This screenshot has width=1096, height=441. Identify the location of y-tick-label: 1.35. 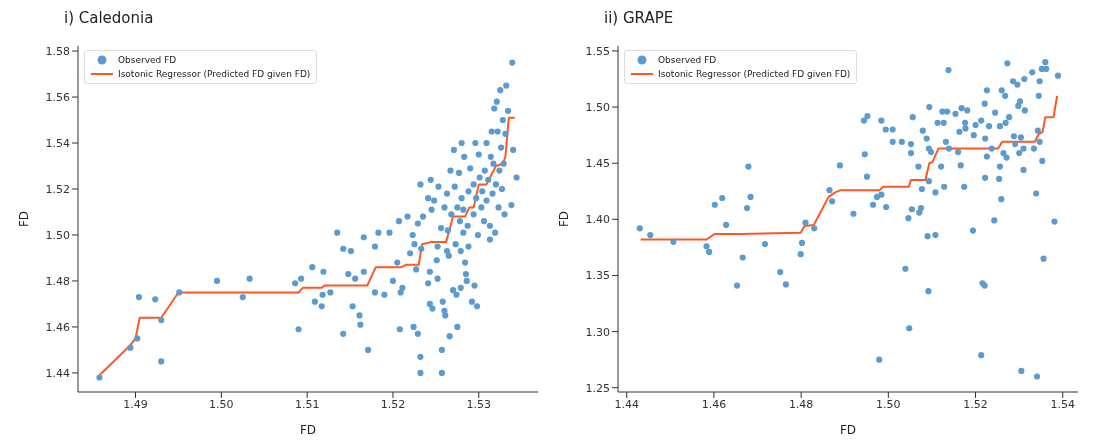
(597, 276).